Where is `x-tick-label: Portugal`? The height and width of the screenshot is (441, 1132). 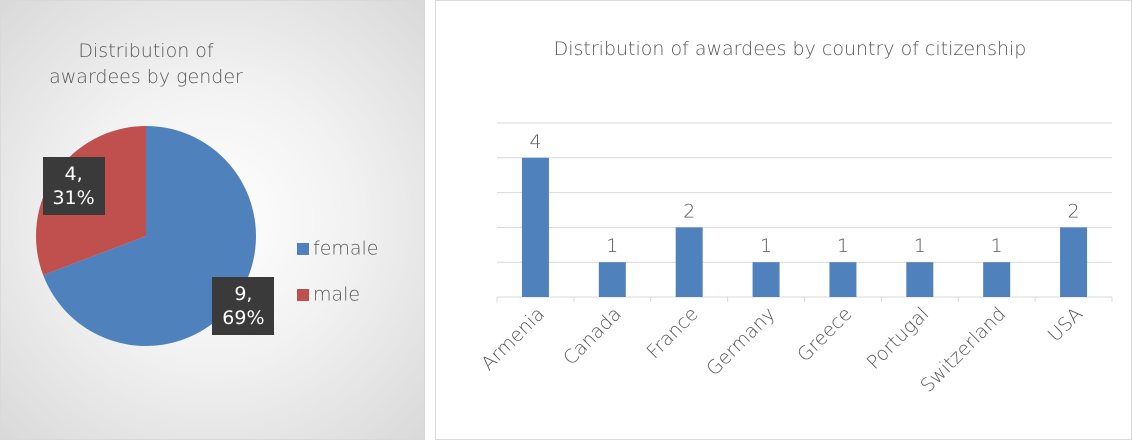
x-tick-label: Portugal is located at coordinates (898, 338).